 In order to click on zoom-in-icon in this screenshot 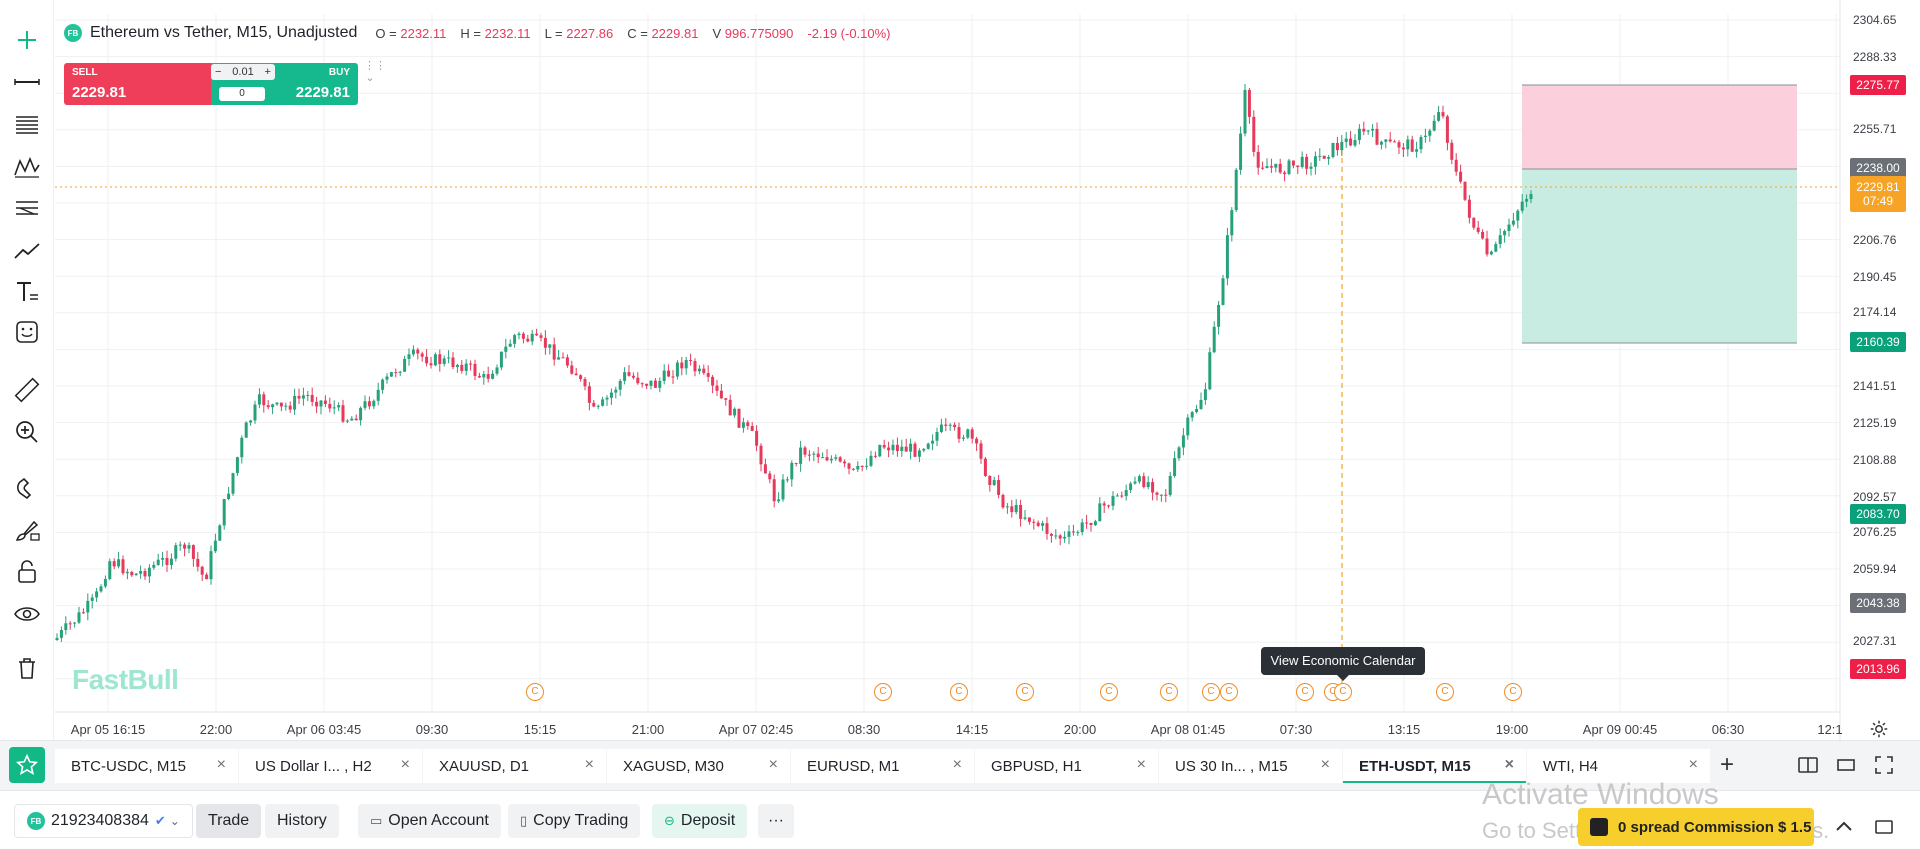, I will do `click(27, 432)`.